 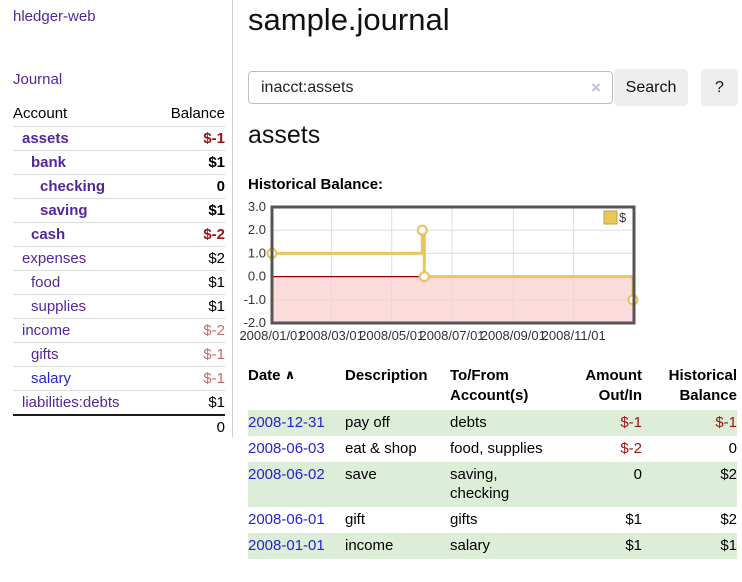 What do you see at coordinates (732, 448) in the screenshot?
I see `transaction-balance: 0` at bounding box center [732, 448].